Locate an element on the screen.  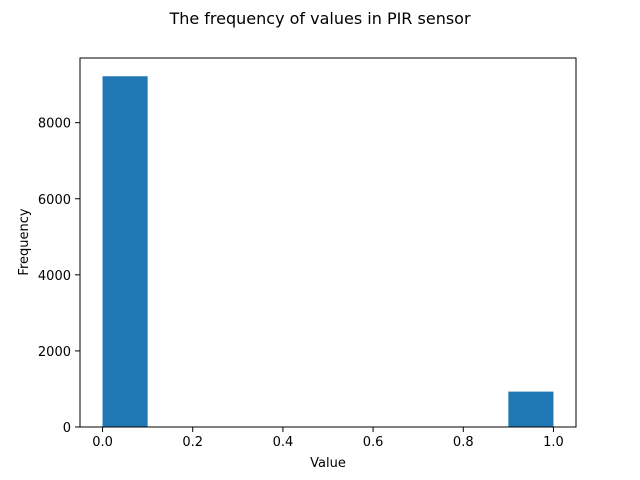
y-tick-label: 4000 is located at coordinates (54, 276).